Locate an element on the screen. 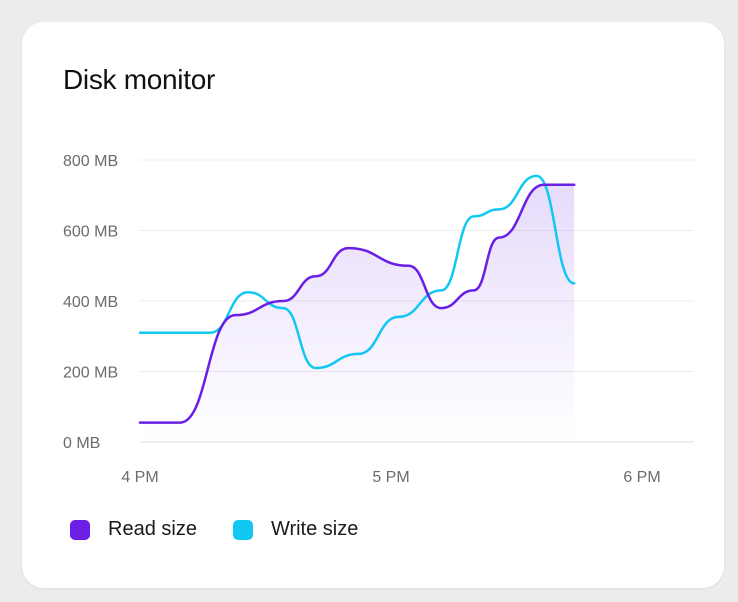 The height and width of the screenshot is (602, 738). x-tick-label: 5 PM is located at coordinates (390, 477).